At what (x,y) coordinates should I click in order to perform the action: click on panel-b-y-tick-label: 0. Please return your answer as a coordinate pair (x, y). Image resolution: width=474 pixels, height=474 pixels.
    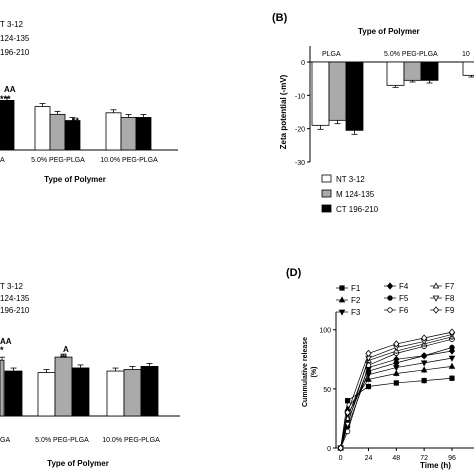
    Looking at the image, I should click on (303, 63).